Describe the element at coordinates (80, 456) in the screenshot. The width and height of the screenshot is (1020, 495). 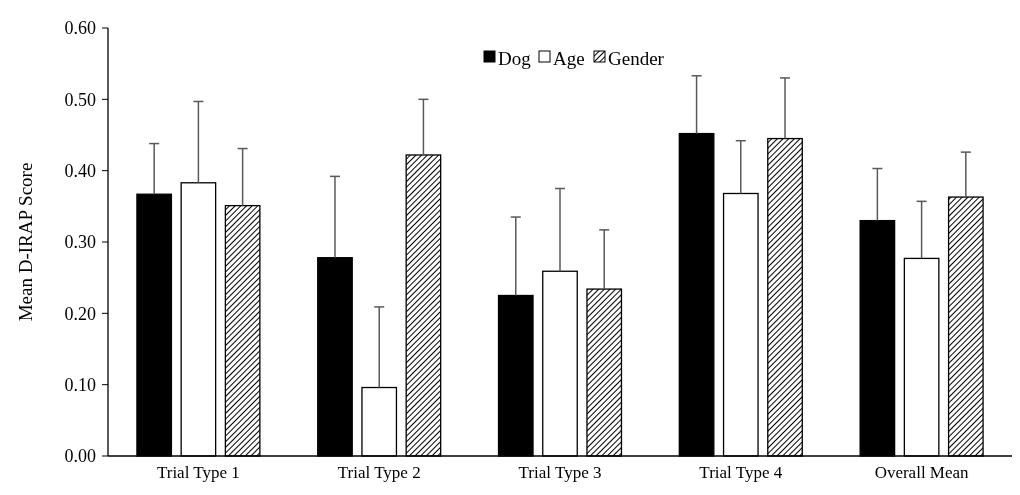
I see `y-tick-label: 0.00` at that location.